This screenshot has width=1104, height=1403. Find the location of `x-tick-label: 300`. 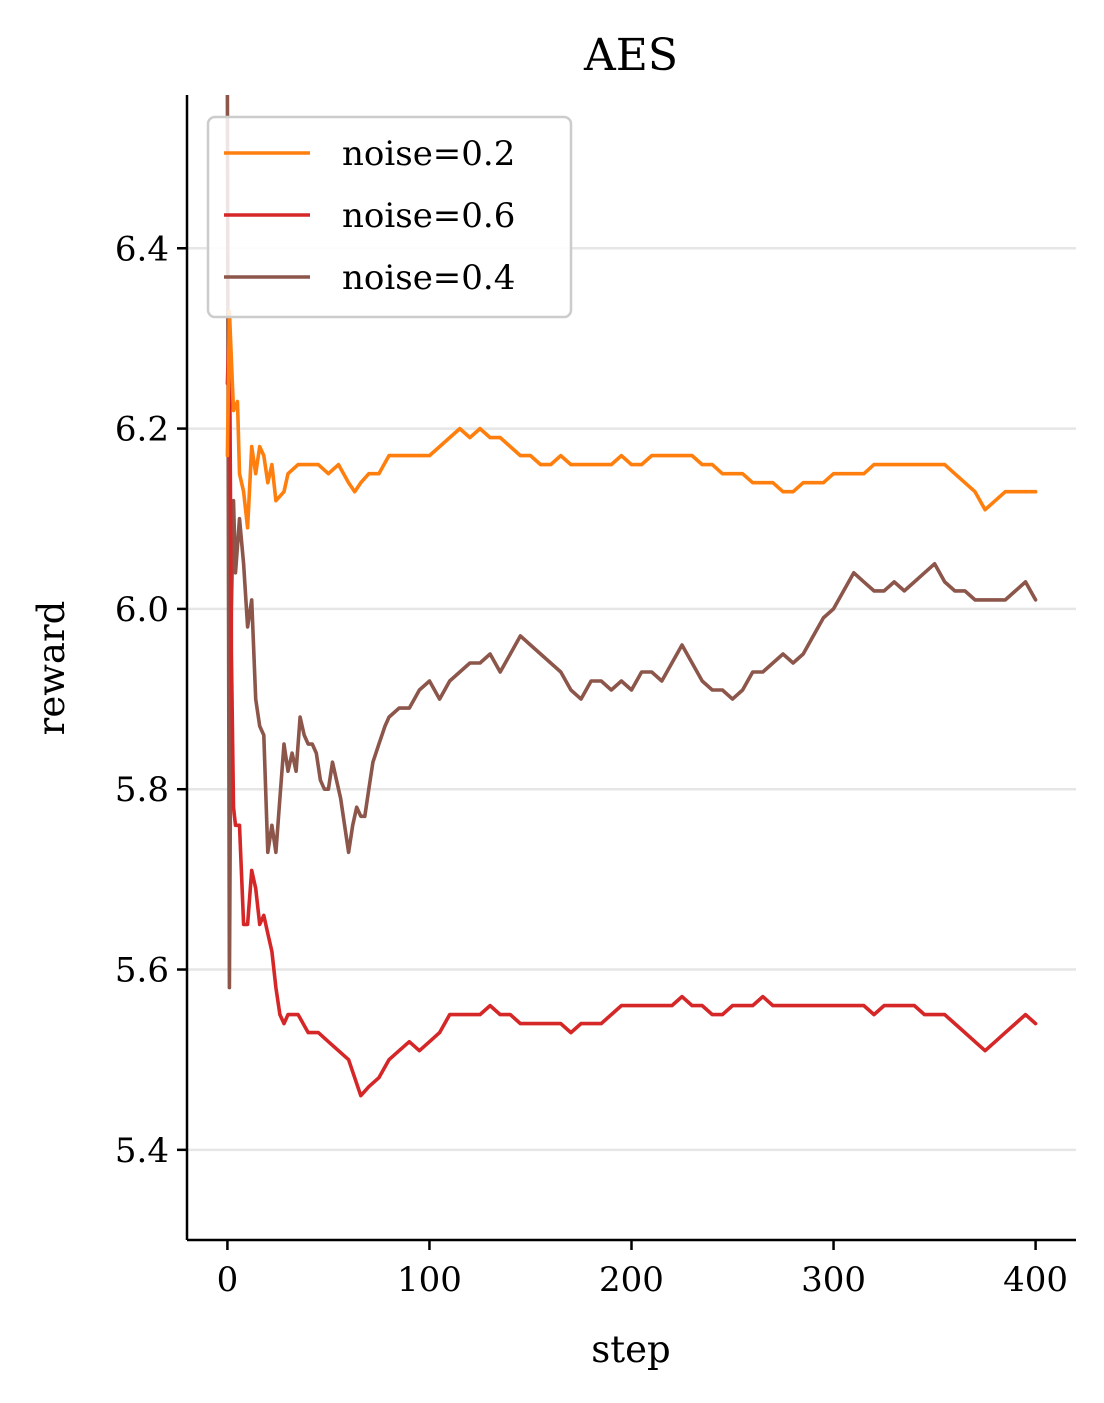

x-tick-label: 300 is located at coordinates (833, 1280).